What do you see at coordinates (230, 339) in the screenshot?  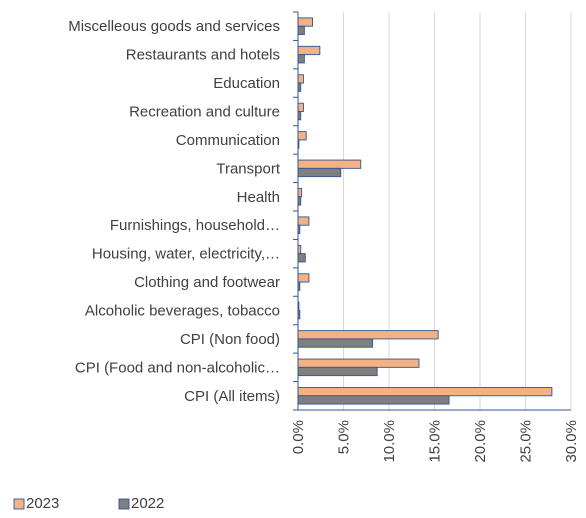 I see `category-label: CPI (Non food)` at bounding box center [230, 339].